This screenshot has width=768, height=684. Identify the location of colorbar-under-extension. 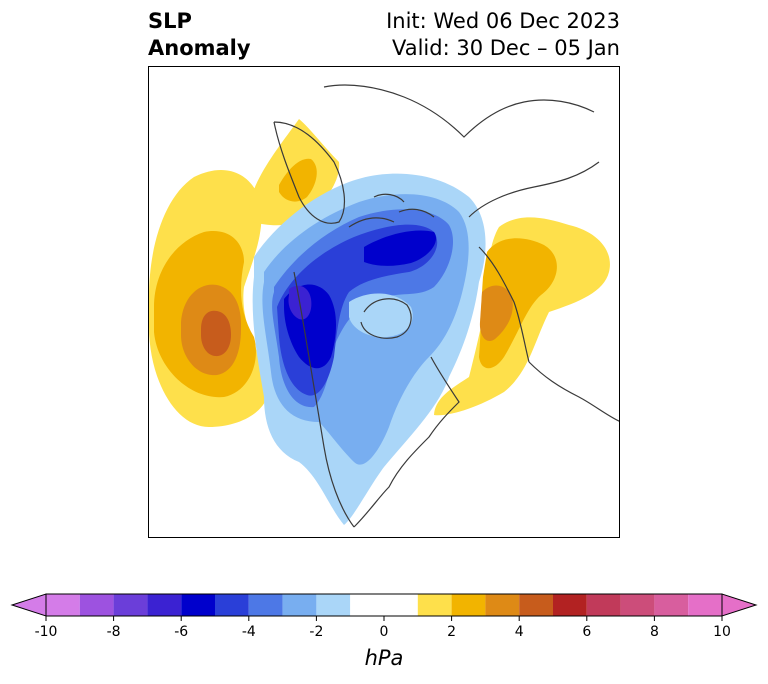
(28, 605).